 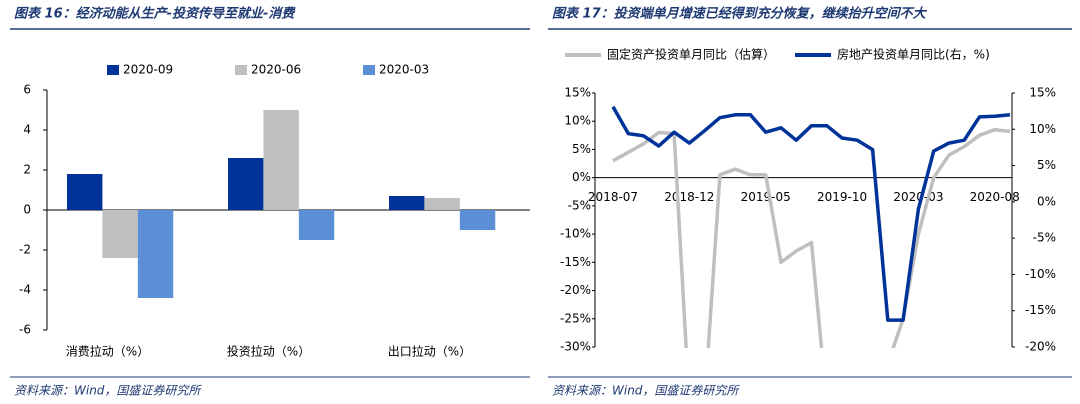 I want to click on y-tick-label: 4, so click(x=27, y=130).